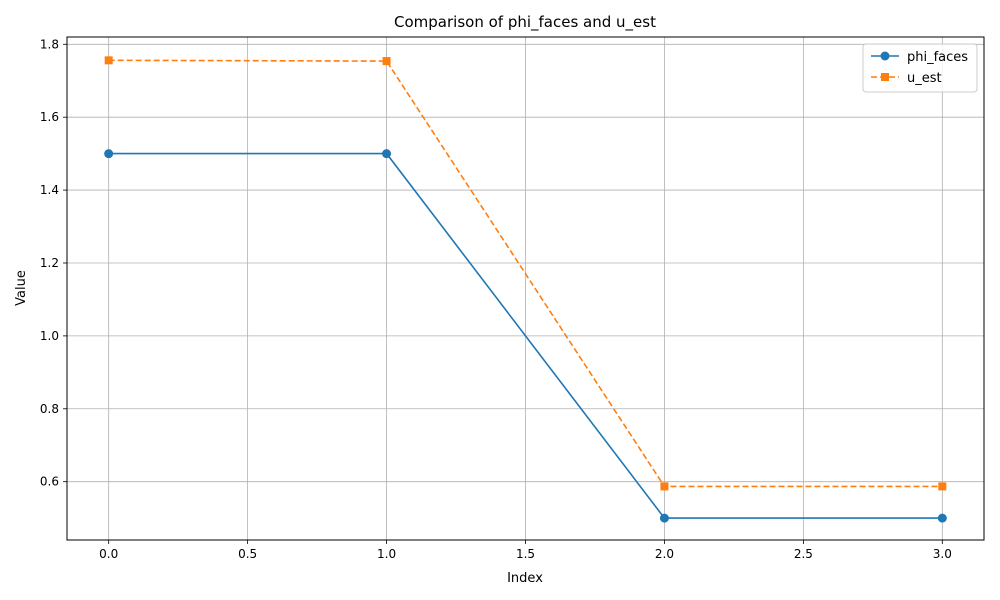  I want to click on x-tick-label: 0.0, so click(108, 554).